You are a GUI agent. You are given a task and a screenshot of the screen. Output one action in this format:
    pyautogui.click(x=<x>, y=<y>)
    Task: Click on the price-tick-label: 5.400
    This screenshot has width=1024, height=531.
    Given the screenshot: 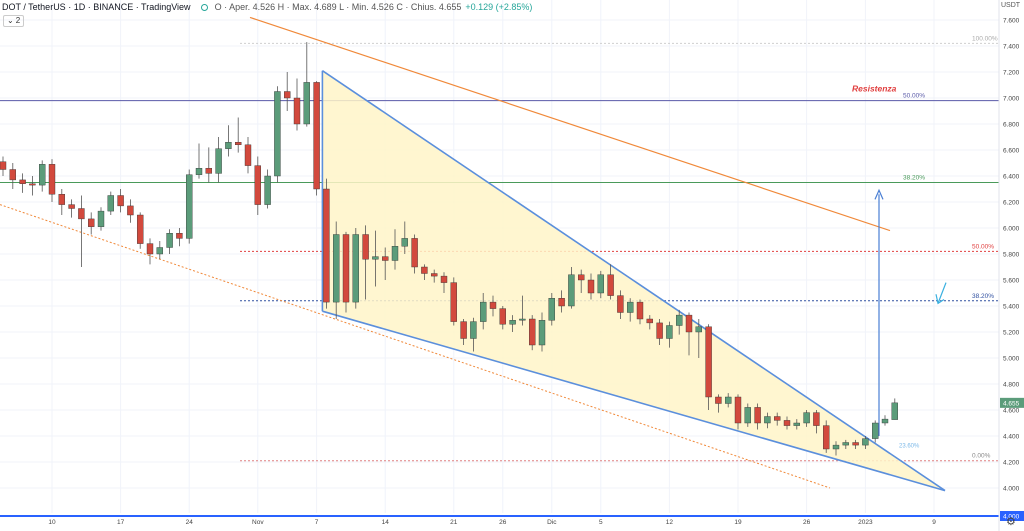 What is the action you would take?
    pyautogui.click(x=1011, y=307)
    